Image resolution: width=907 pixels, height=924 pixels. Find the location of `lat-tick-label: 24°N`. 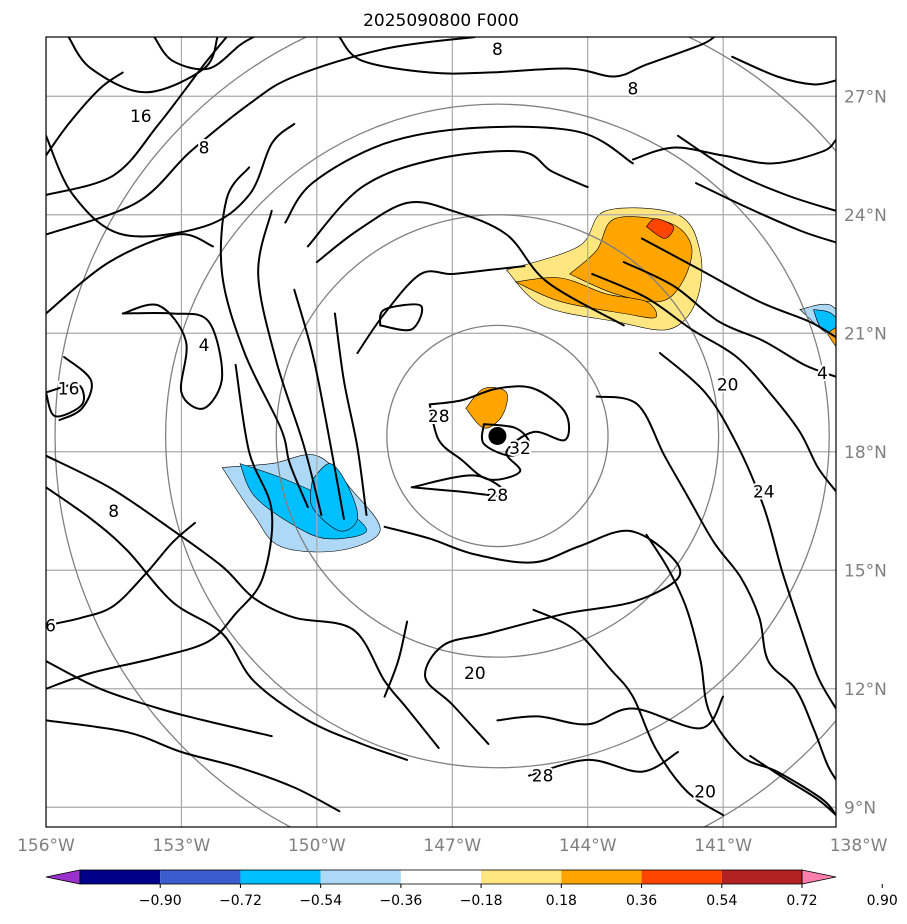

lat-tick-label: 24°N is located at coordinates (865, 216).